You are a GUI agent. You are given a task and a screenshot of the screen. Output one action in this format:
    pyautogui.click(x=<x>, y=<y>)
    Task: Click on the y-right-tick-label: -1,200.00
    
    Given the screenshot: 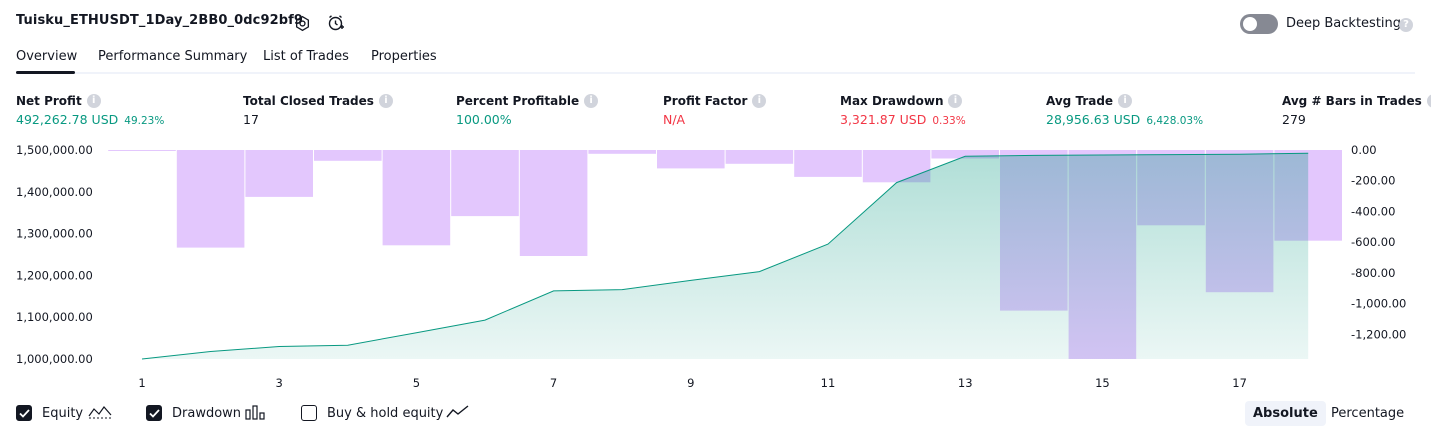 What is the action you would take?
    pyautogui.click(x=1378, y=334)
    